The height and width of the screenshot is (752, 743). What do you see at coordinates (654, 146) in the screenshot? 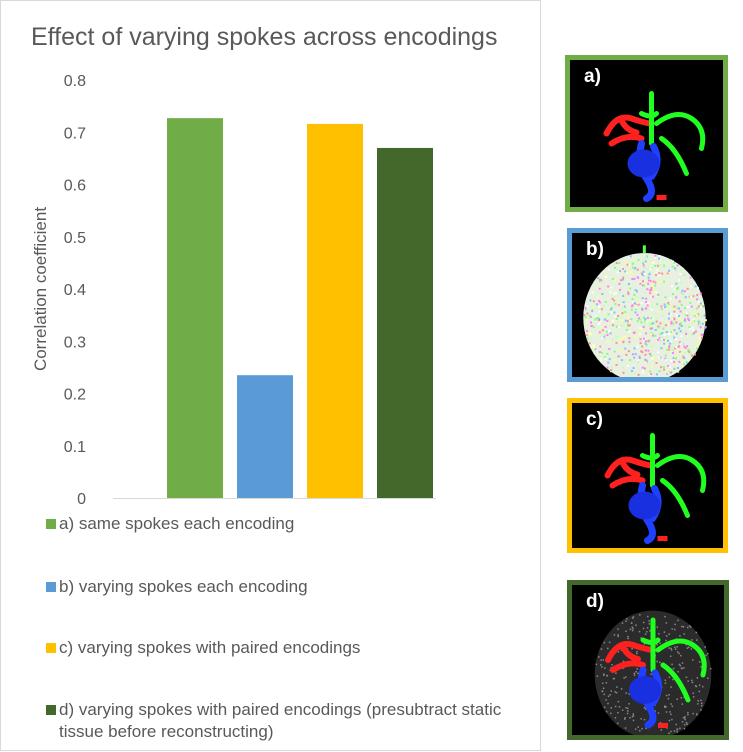
I see `thumbnail-a-image` at bounding box center [654, 146].